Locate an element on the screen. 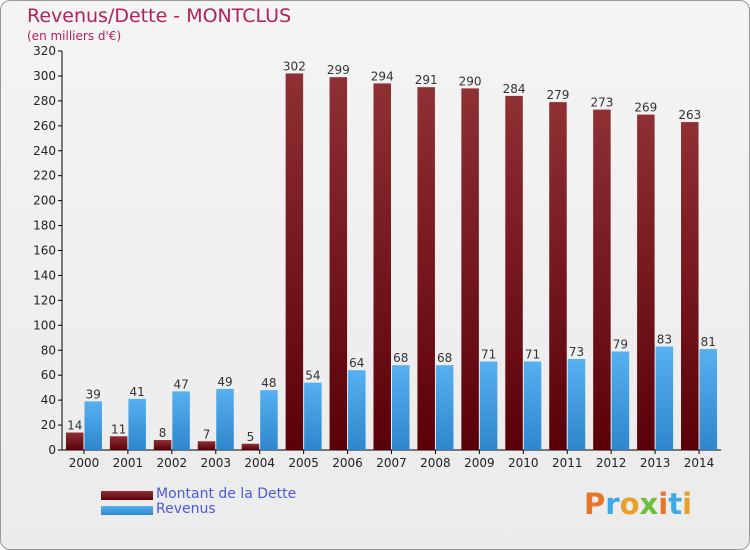 Image resolution: width=750 pixels, height=550 pixels. x-tick-label: 2008 is located at coordinates (435, 463).